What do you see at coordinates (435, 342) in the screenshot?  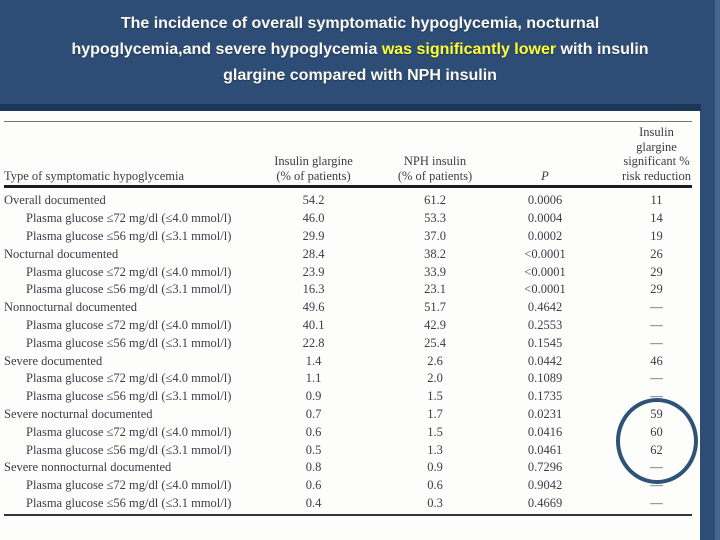 I see `cell-nph-value: 25.4` at bounding box center [435, 342].